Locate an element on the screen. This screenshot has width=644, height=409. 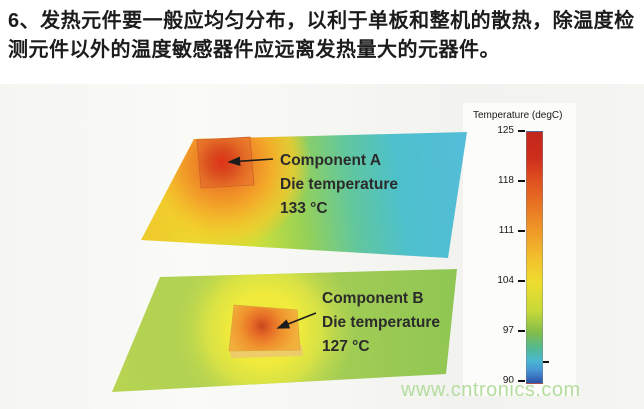
die-temperature-a-label: Die temperature is located at coordinates (339, 184).